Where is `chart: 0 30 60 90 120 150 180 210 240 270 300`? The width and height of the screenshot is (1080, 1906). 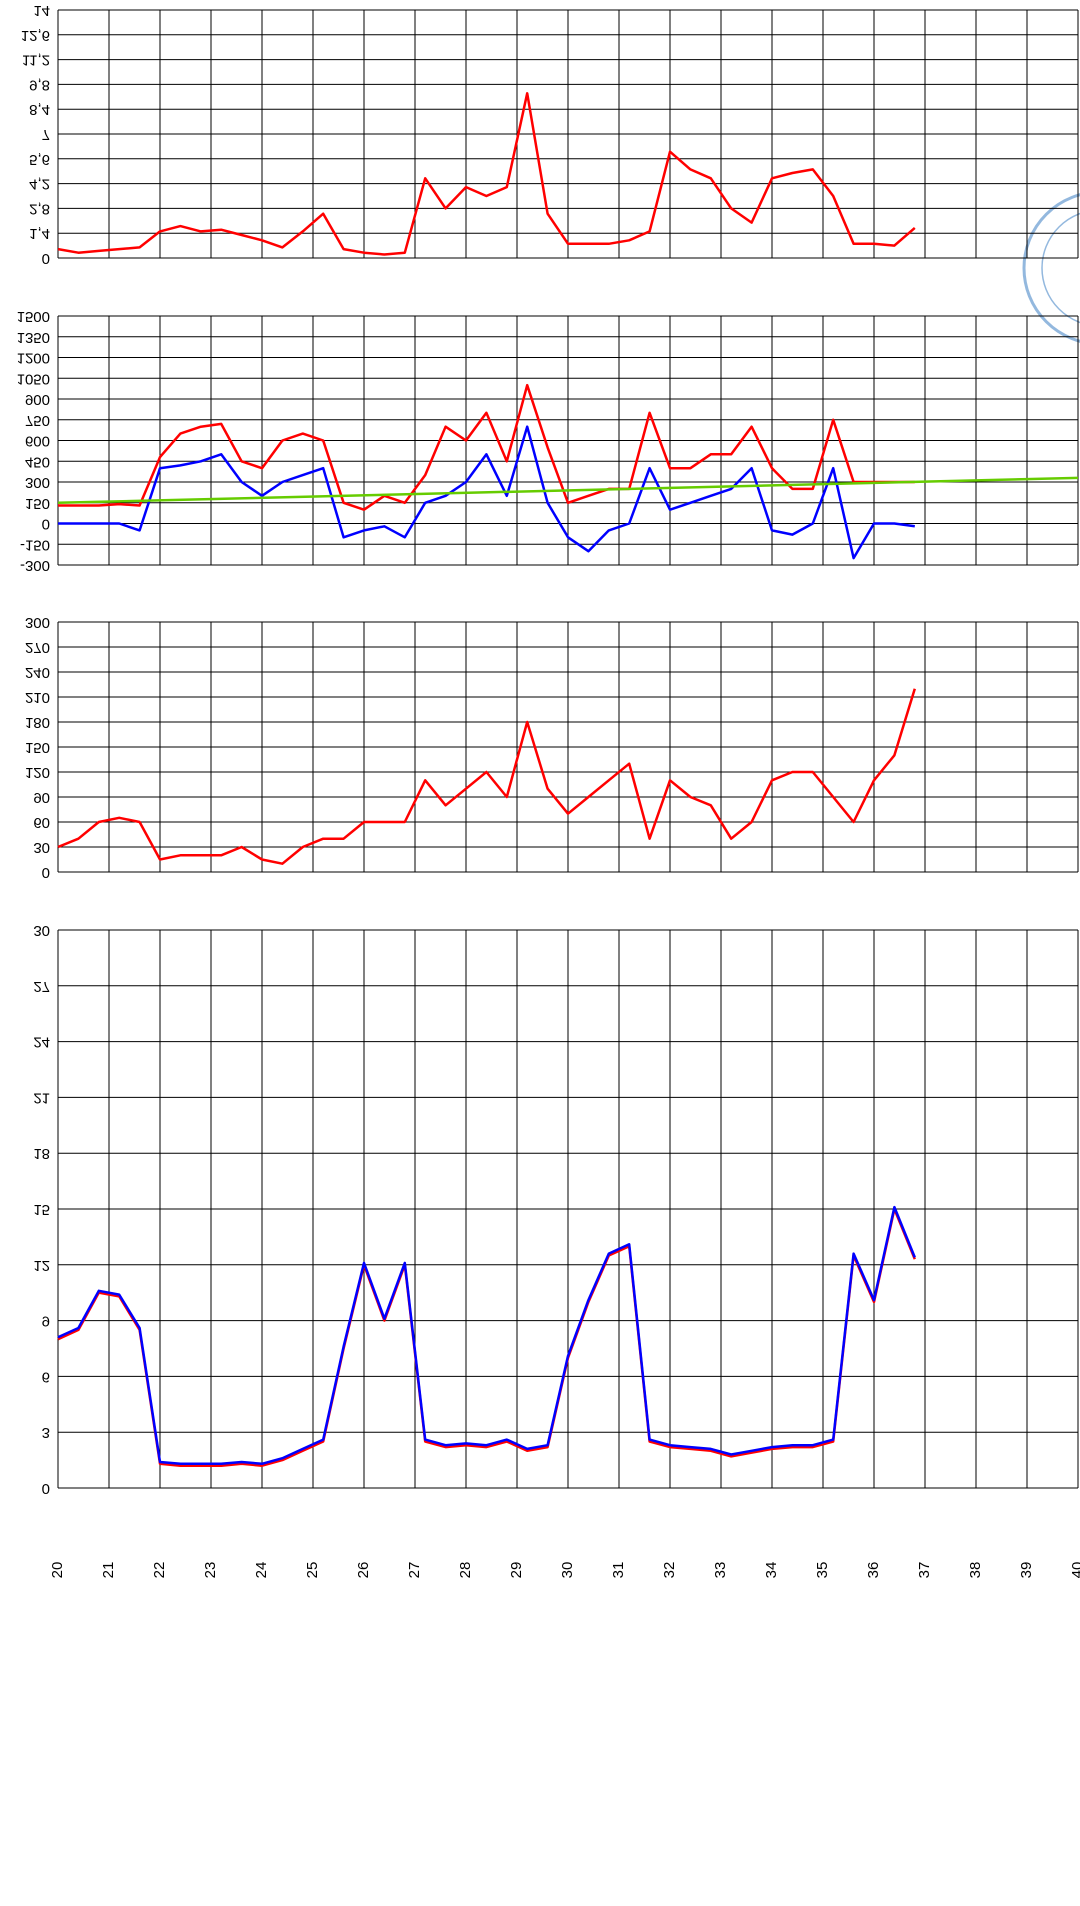 chart: 0 30 60 90 120 150 180 210 240 270 300 is located at coordinates (552, 747).